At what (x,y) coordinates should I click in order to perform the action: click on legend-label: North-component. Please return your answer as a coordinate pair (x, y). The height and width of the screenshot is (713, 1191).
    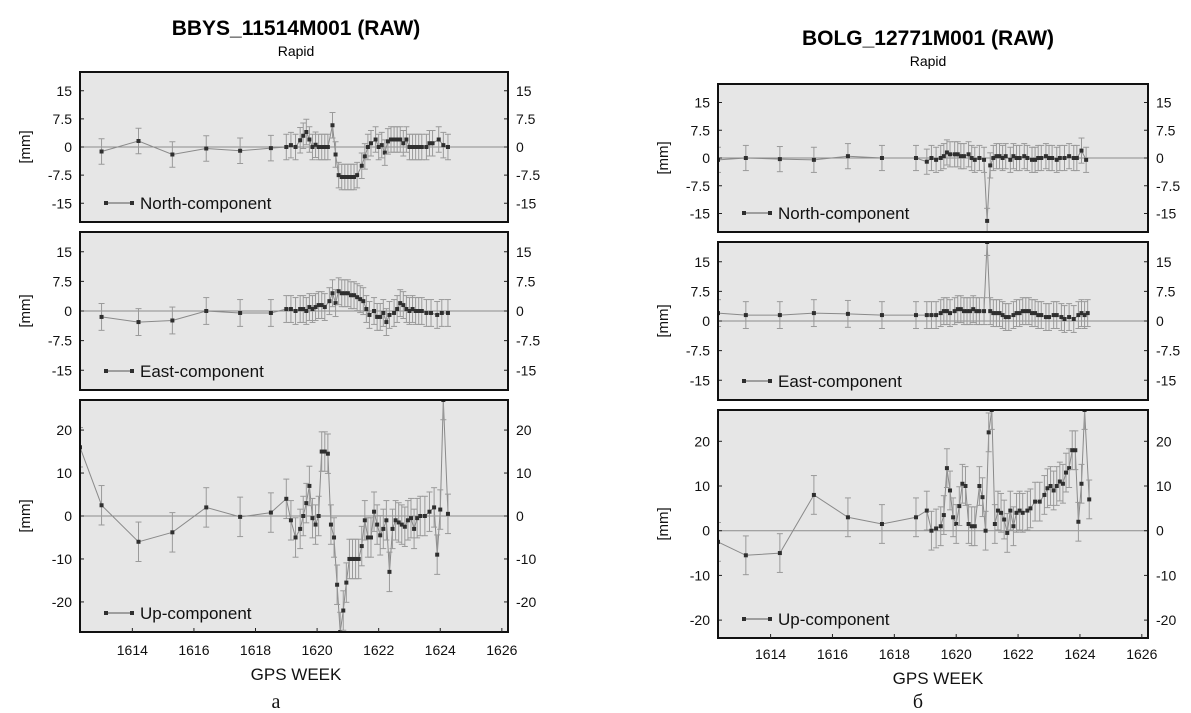
    Looking at the image, I should click on (206, 203).